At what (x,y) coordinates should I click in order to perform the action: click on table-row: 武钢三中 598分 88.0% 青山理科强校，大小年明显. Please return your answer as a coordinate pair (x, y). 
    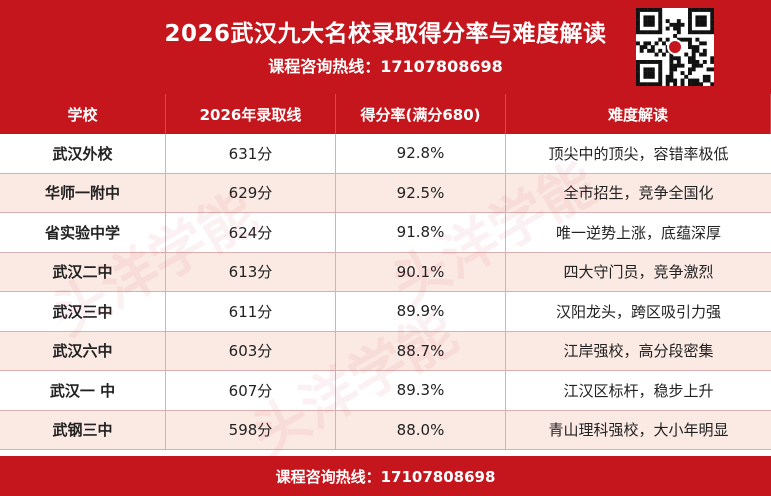
    Looking at the image, I should click on (385, 430).